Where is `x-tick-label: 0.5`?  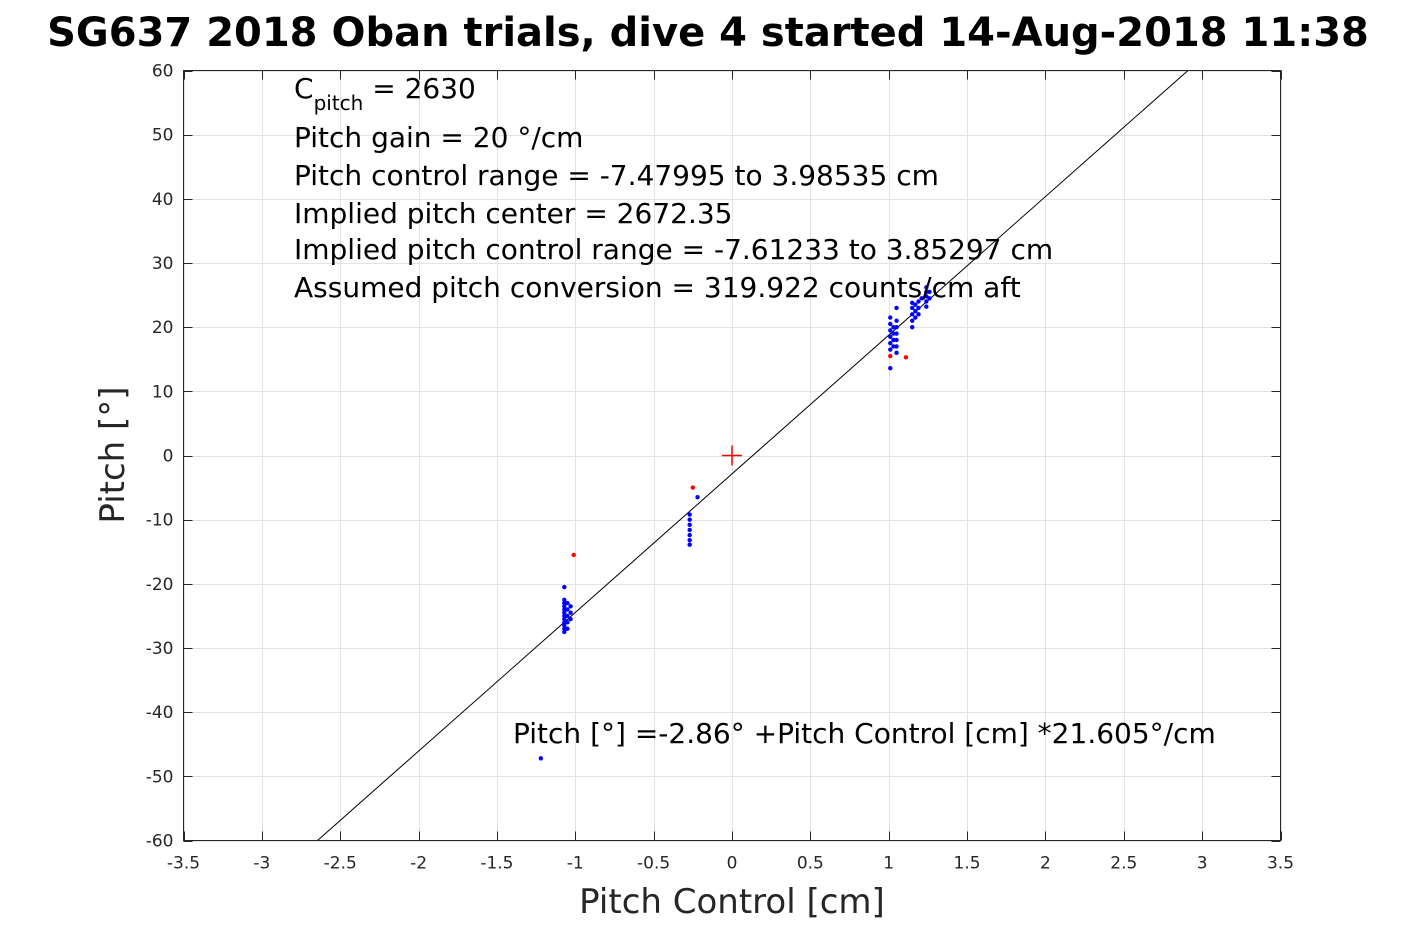
x-tick-label: 0.5 is located at coordinates (810, 864).